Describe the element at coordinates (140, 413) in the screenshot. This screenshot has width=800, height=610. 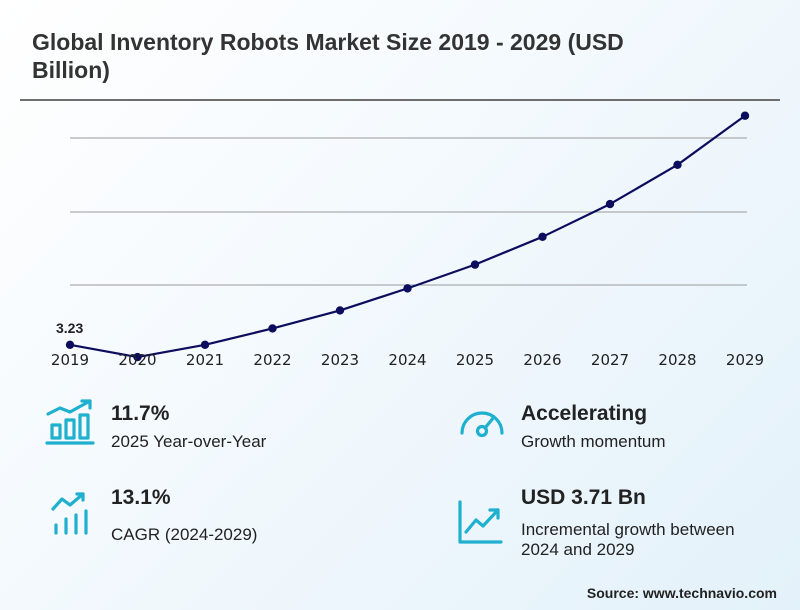
I see `stat-yoy-value: 11.7%` at that location.